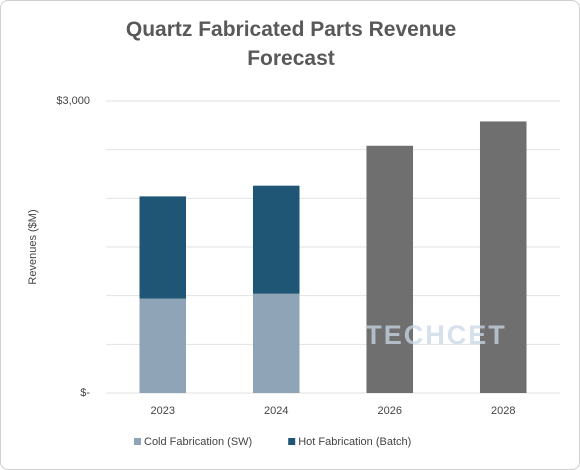  What do you see at coordinates (503, 411) in the screenshot?
I see `x-tick-label: 2028` at bounding box center [503, 411].